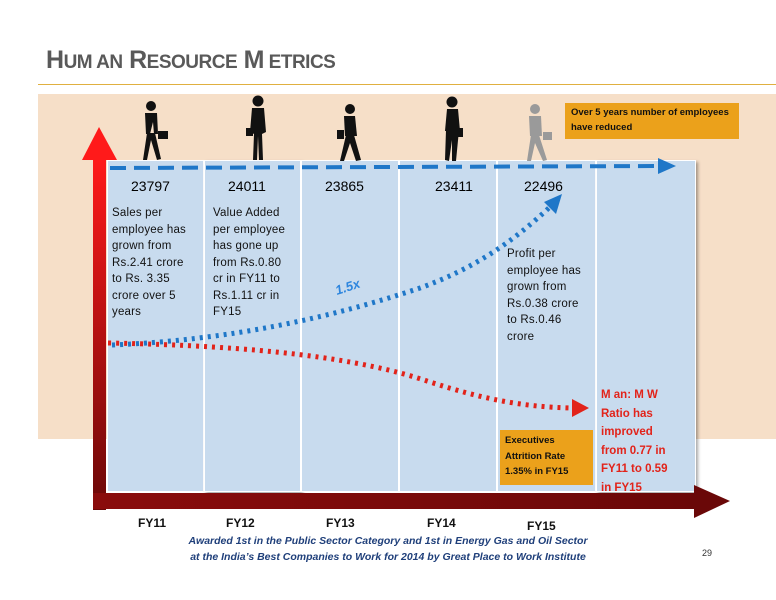 This screenshot has width=776, height=600. Describe the element at coordinates (539, 132) in the screenshot. I see `walking-man-faded-icon` at that location.